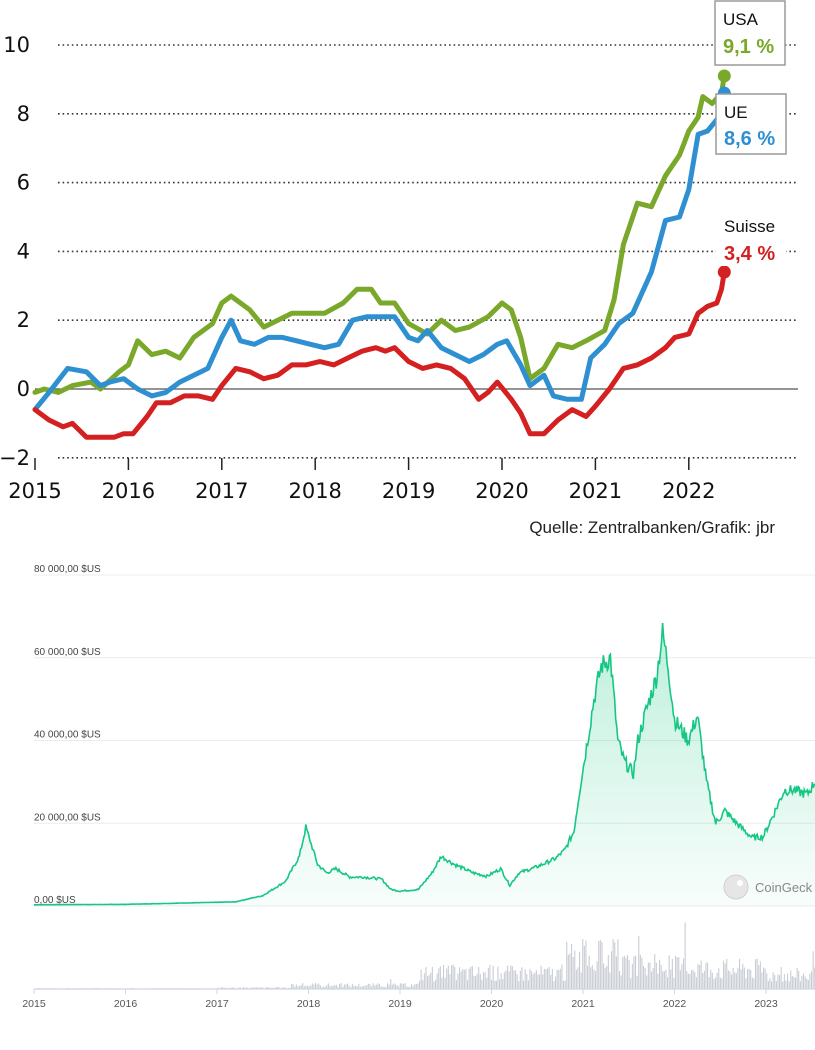  I want to click on end-label-suisse: Suisse 3,4 %, so click(751, 237).